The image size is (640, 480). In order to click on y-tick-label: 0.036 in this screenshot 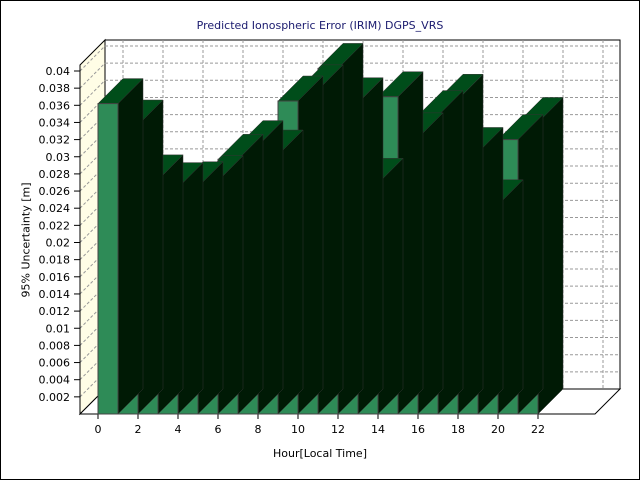, I will do `click(55, 105)`.